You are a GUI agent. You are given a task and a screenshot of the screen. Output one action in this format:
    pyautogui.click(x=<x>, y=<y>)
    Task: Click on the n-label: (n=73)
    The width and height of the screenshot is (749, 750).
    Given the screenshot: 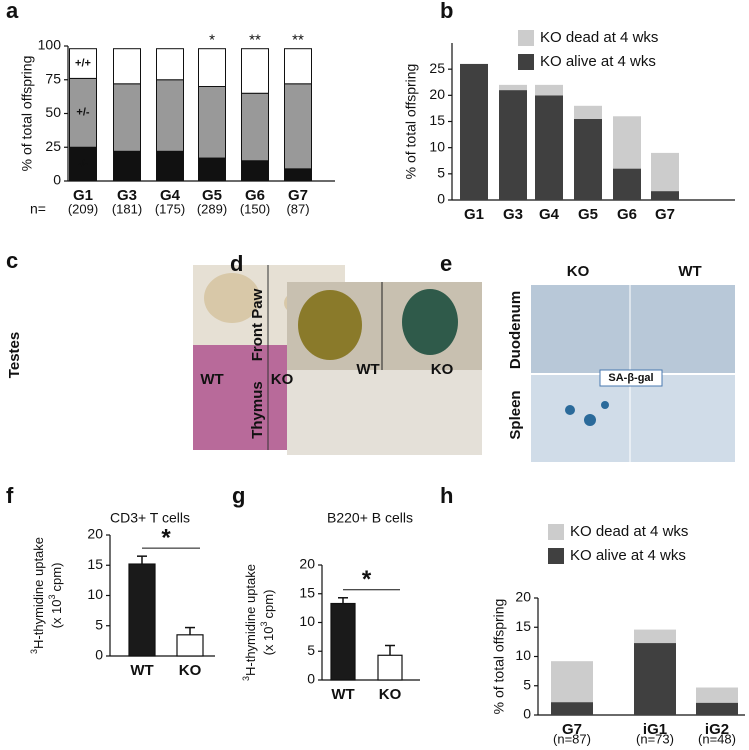 What is the action you would take?
    pyautogui.click(x=655, y=738)
    